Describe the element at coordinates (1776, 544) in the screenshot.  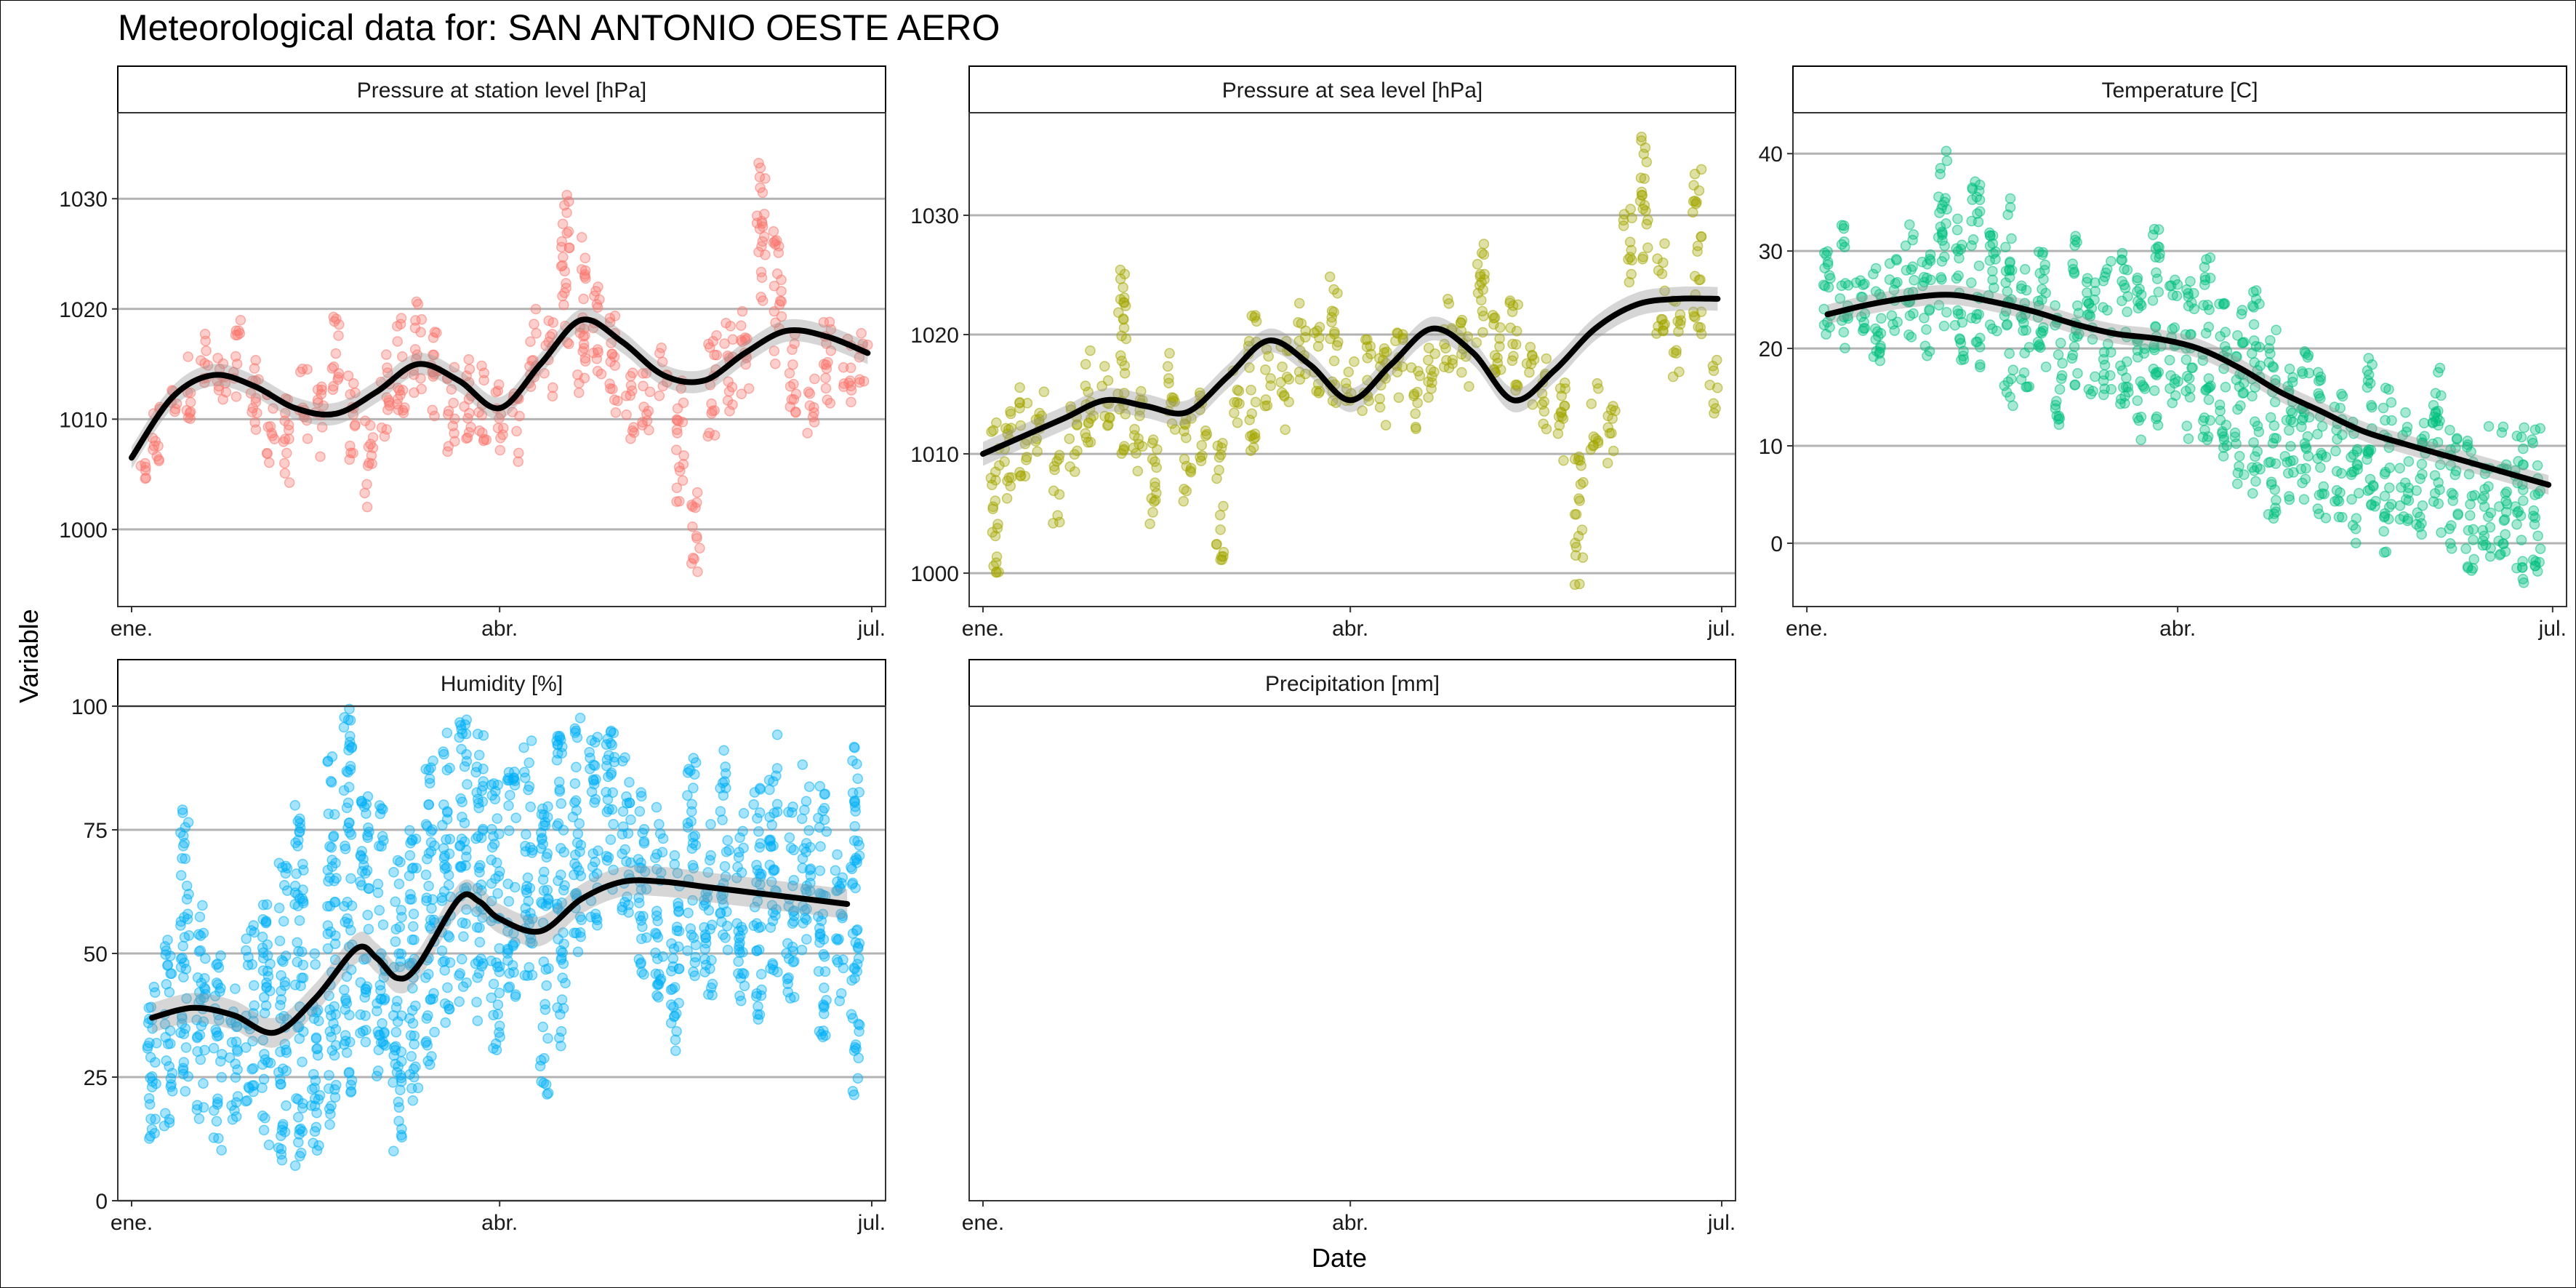
I see `y-tick-label: 0` at that location.